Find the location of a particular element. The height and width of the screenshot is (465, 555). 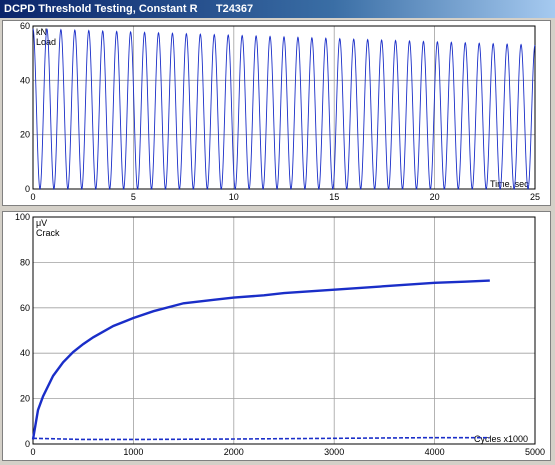

load-chart-x-tick-label: 20 is located at coordinates (435, 197).